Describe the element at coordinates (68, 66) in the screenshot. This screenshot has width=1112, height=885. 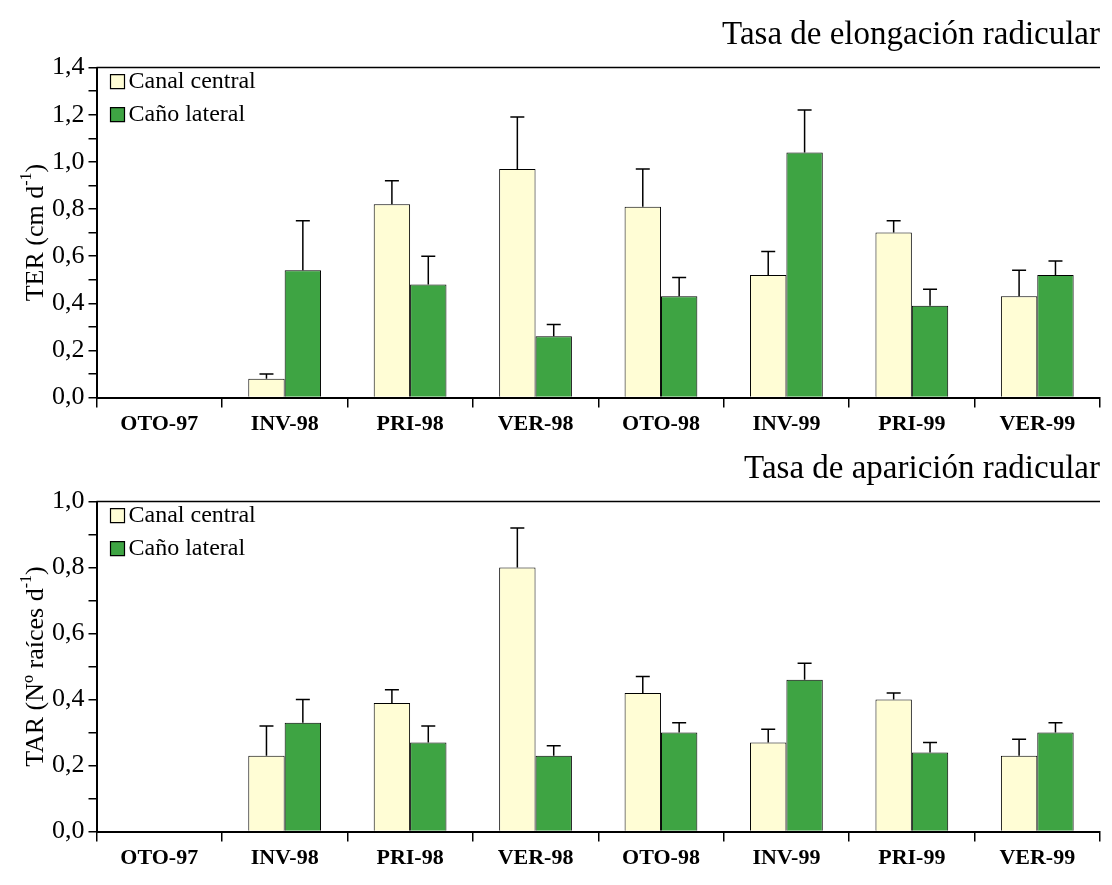
I see `y-tick-label: 1,4` at that location.